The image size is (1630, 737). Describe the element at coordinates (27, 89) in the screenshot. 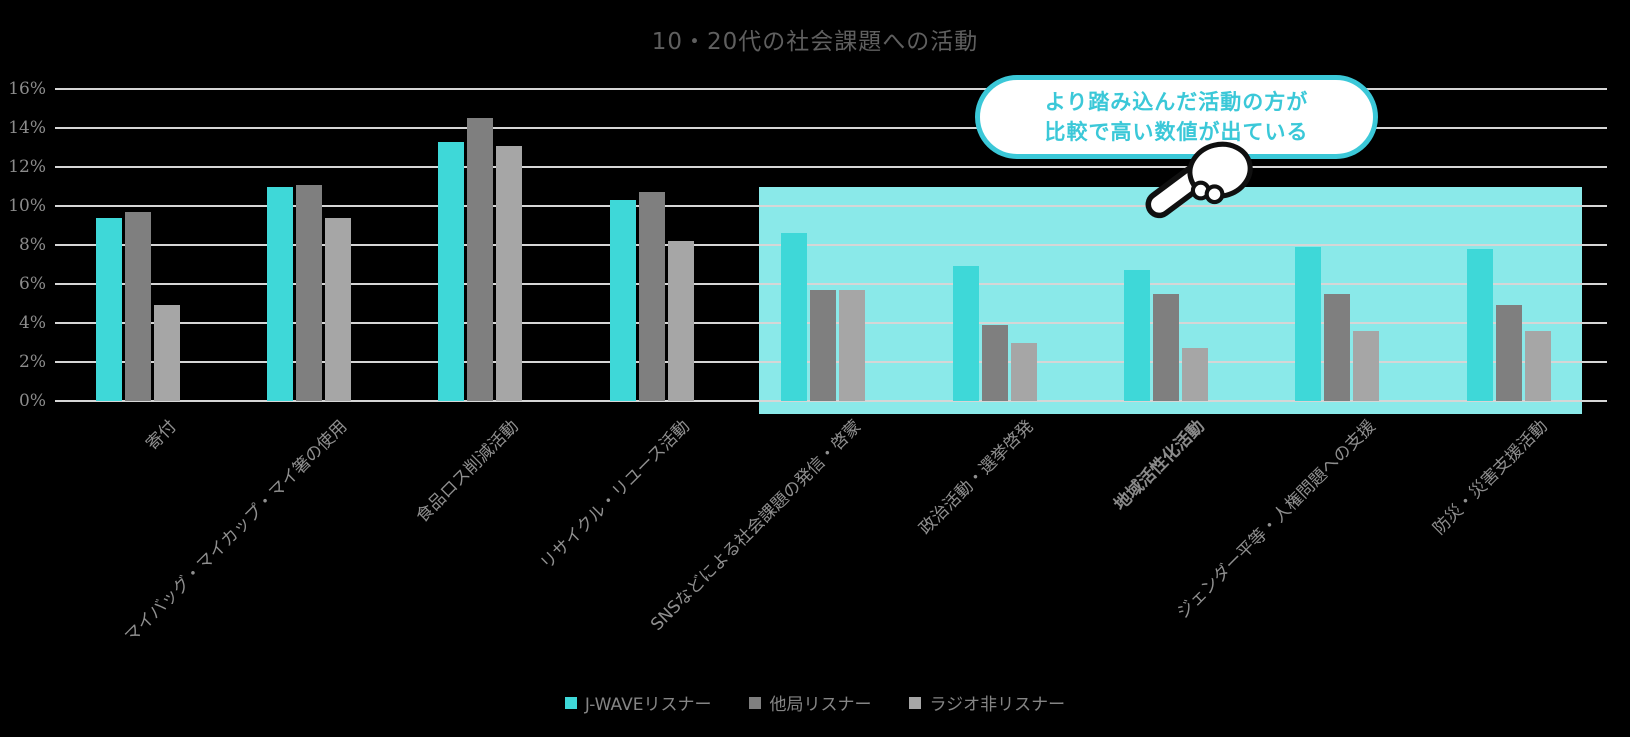

I see `y-axis-tick-label: 16%` at that location.